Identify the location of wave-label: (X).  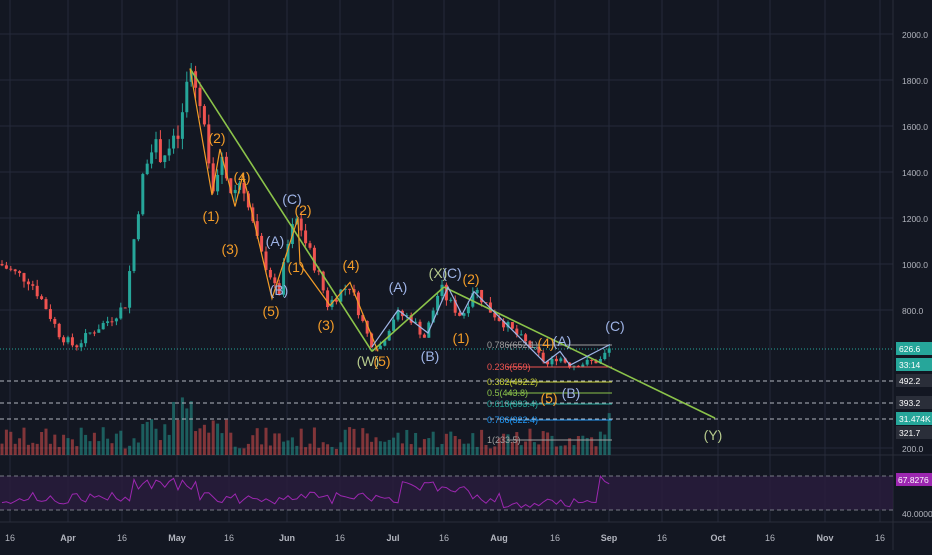
(438, 273).